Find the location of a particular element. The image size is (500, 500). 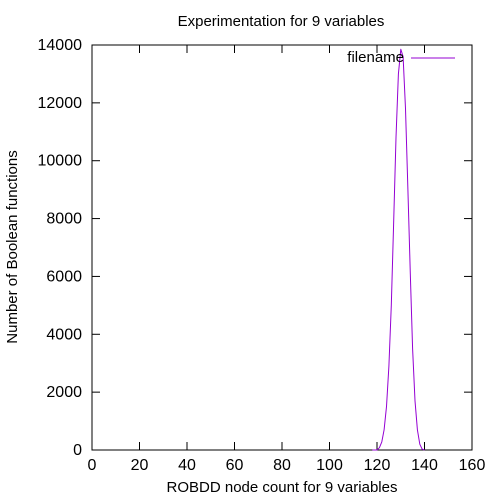

x-tick-label: 120 is located at coordinates (377, 465).